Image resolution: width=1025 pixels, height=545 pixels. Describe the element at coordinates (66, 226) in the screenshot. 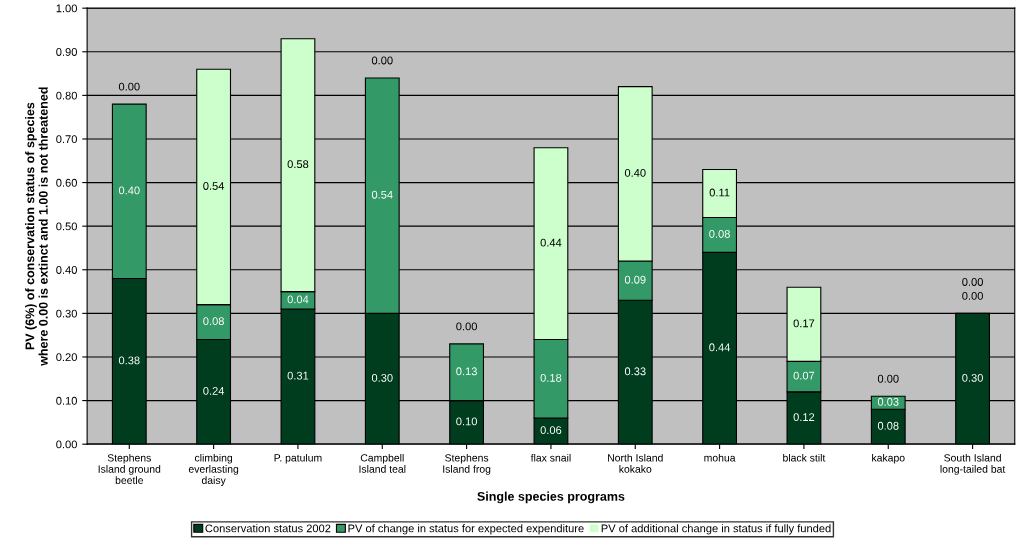

I see `y-tick-label: 0.50` at that location.